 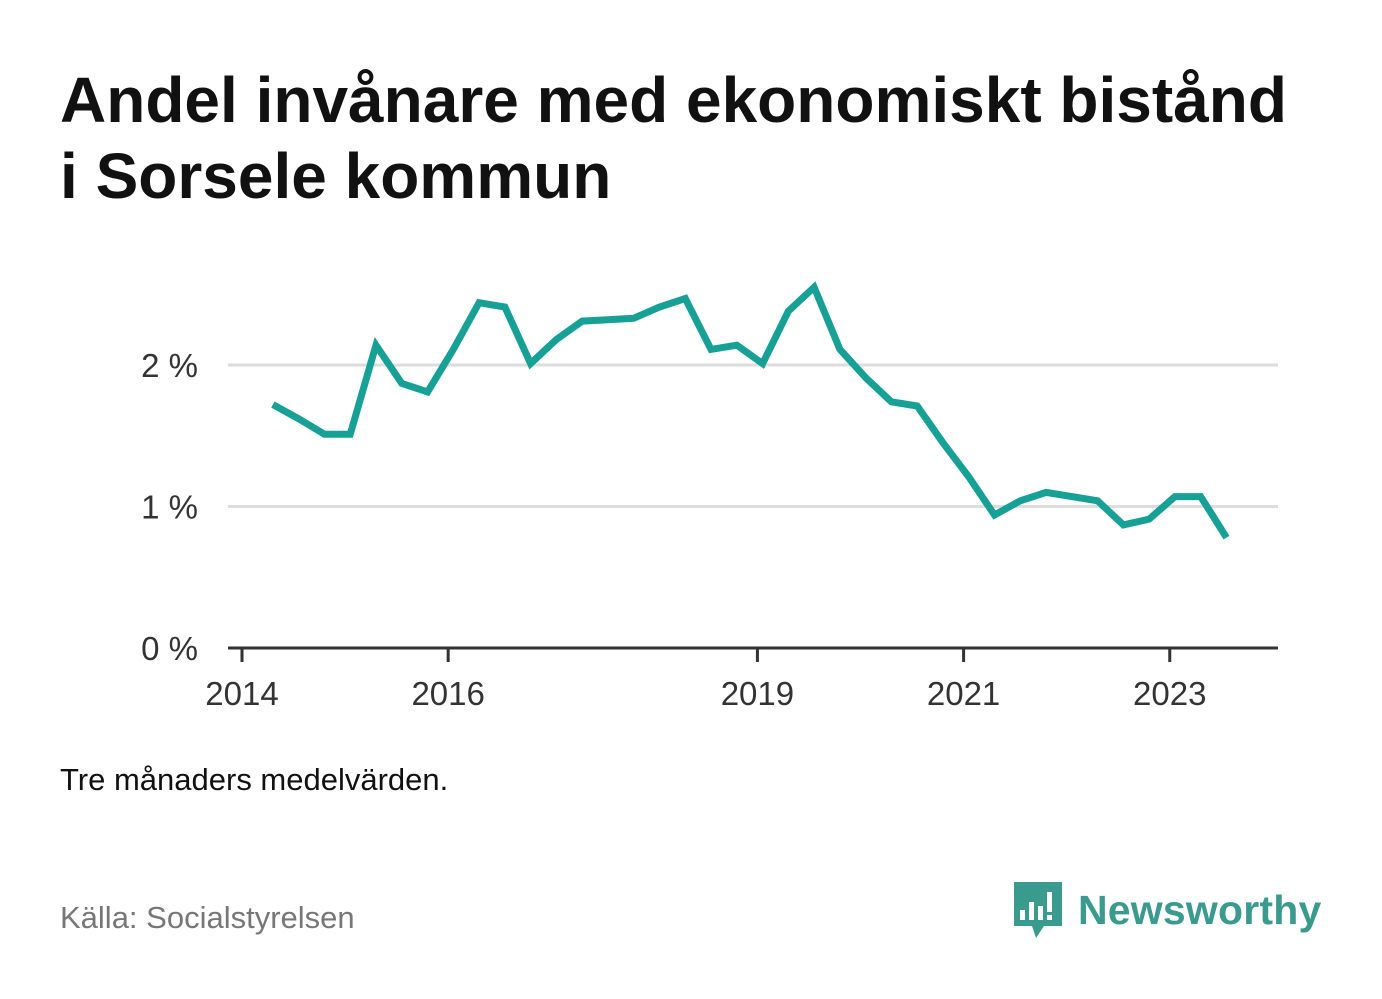 What do you see at coordinates (1169, 693) in the screenshot?
I see `x-tick-label: 2023` at bounding box center [1169, 693].